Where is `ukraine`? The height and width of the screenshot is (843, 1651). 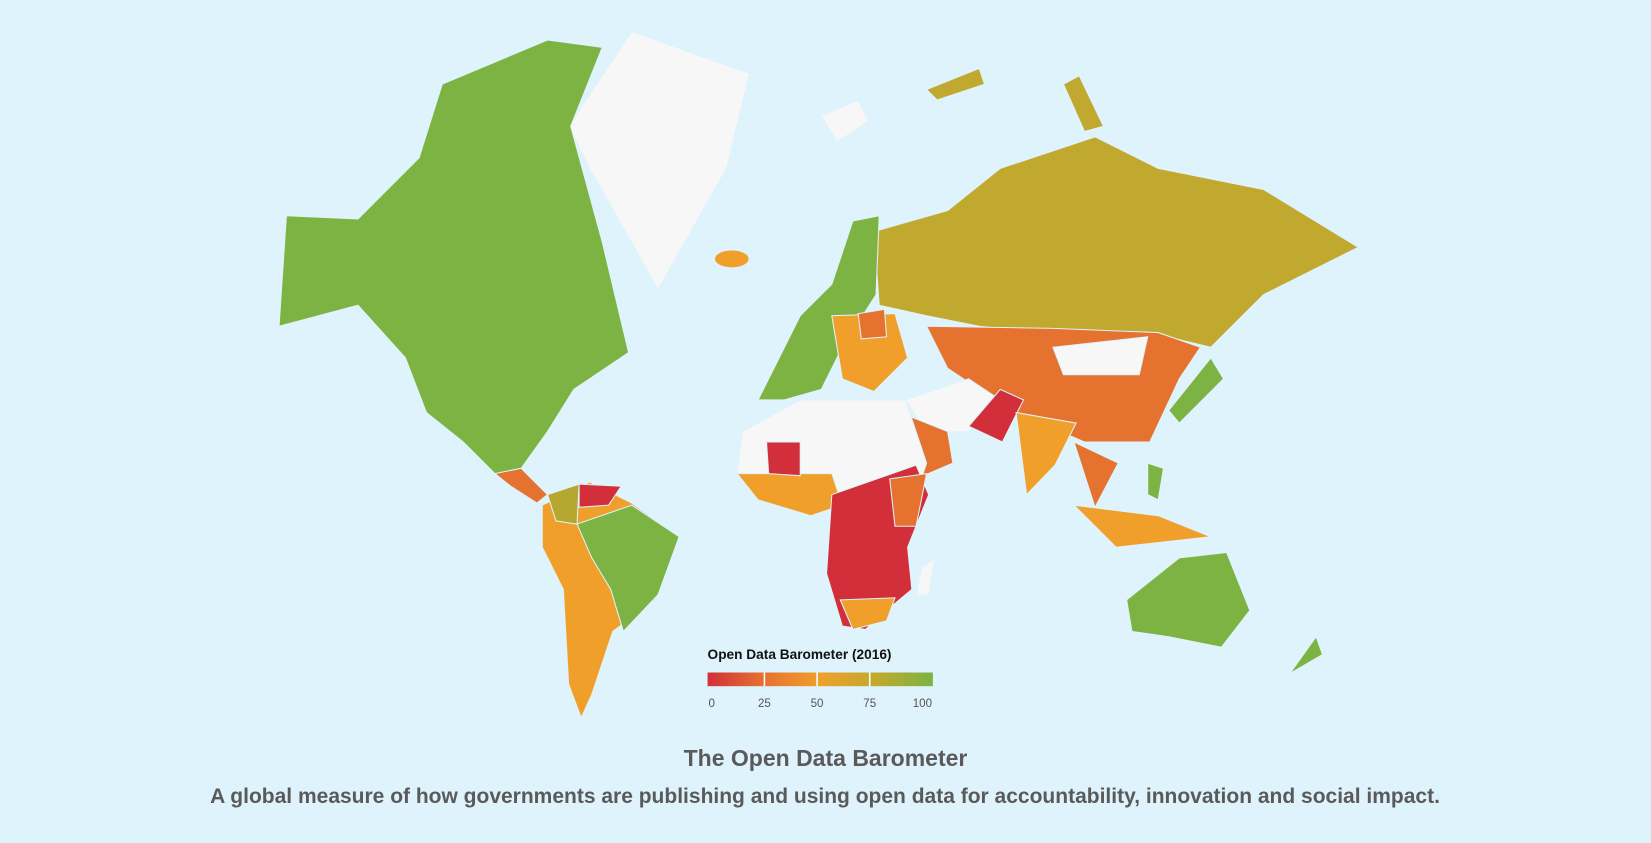 ukraine is located at coordinates (872, 324).